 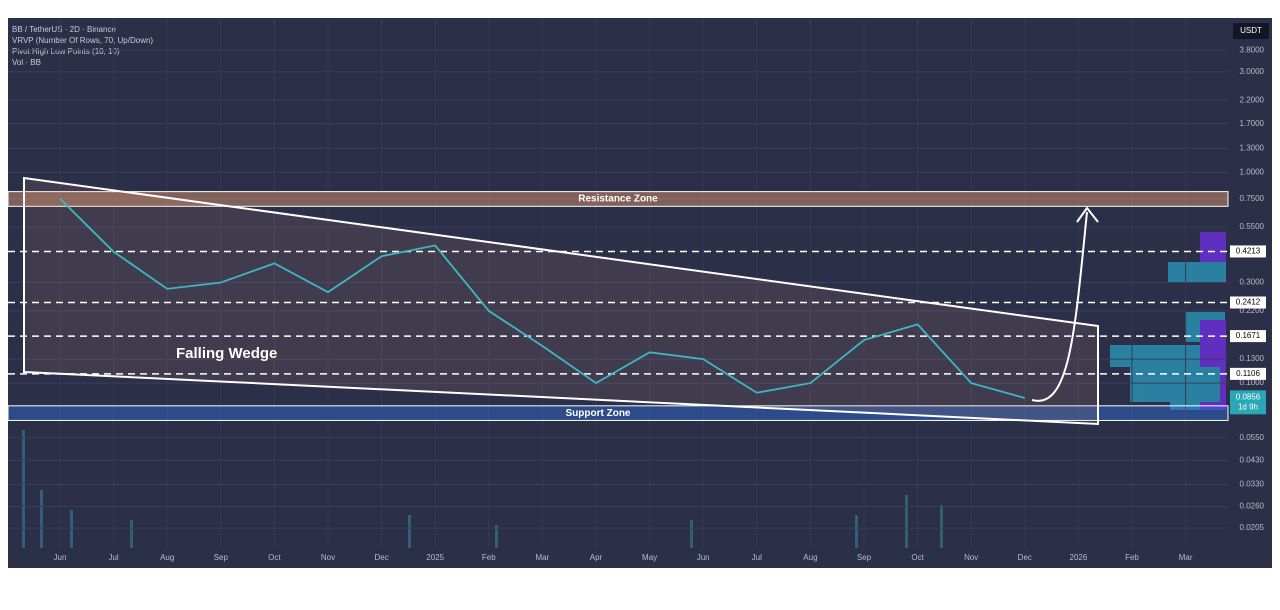 I want to click on level-label: 0.1106, so click(x=1248, y=373).